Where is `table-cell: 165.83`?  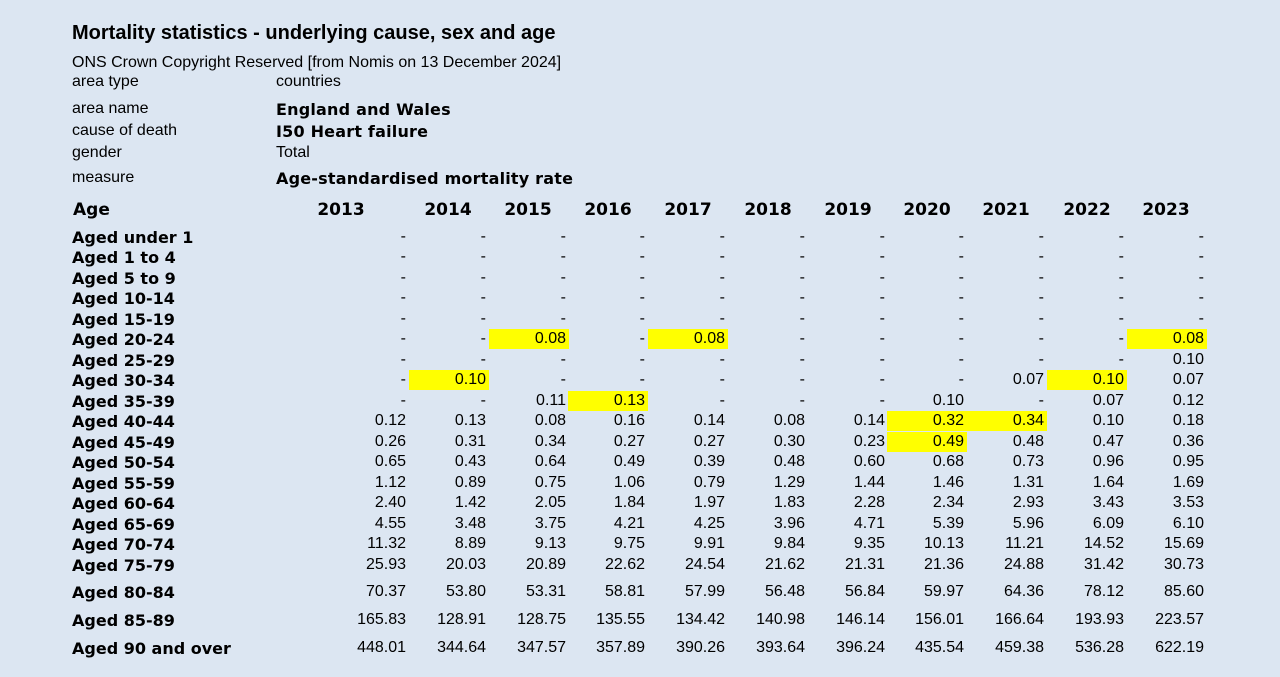 table-cell: 165.83 is located at coordinates (381, 619).